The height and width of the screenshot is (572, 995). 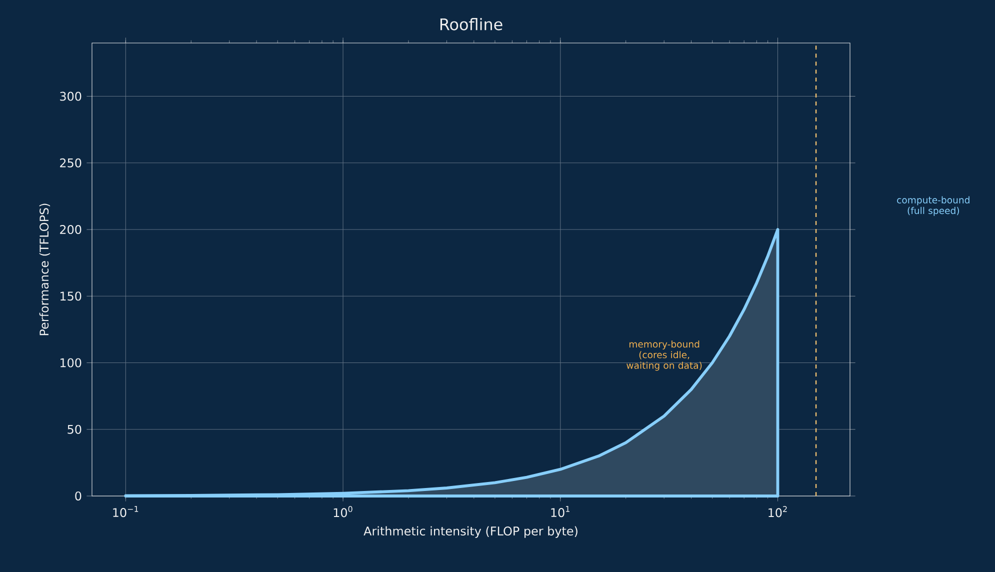 What do you see at coordinates (75, 429) in the screenshot?
I see `y-tick-label: 50` at bounding box center [75, 429].